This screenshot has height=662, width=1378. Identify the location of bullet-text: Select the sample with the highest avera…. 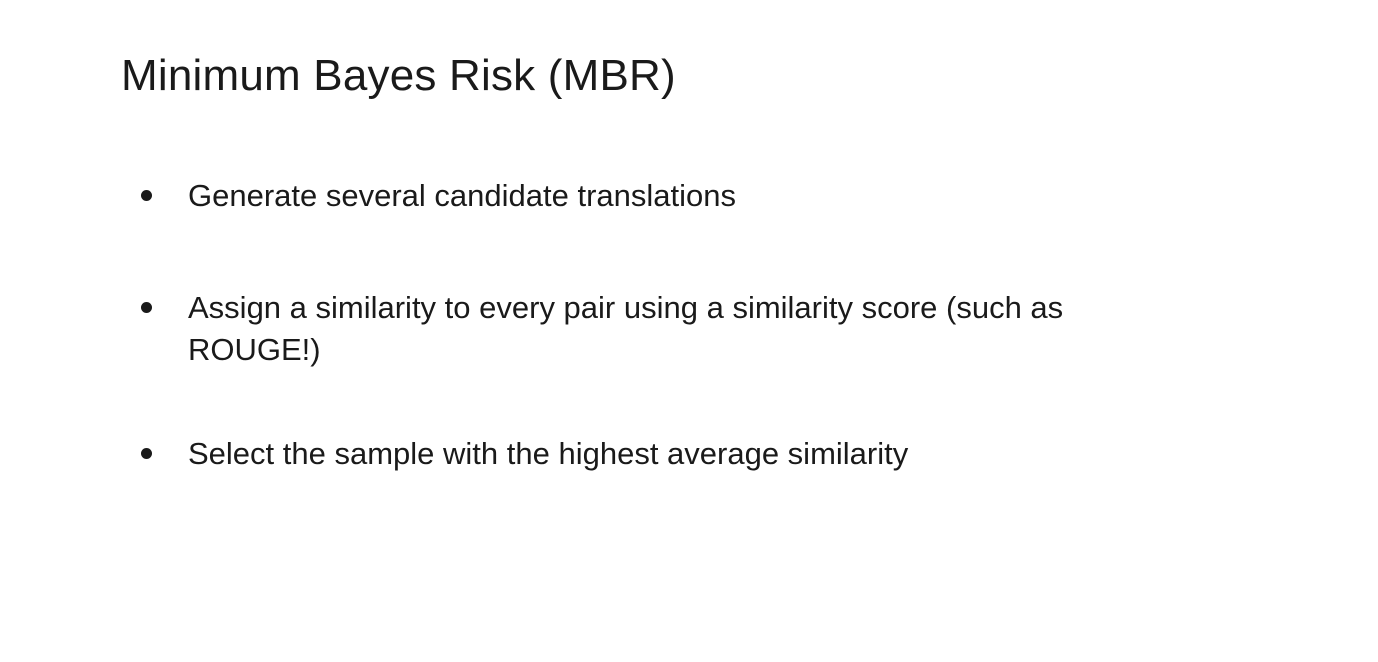
(548, 453).